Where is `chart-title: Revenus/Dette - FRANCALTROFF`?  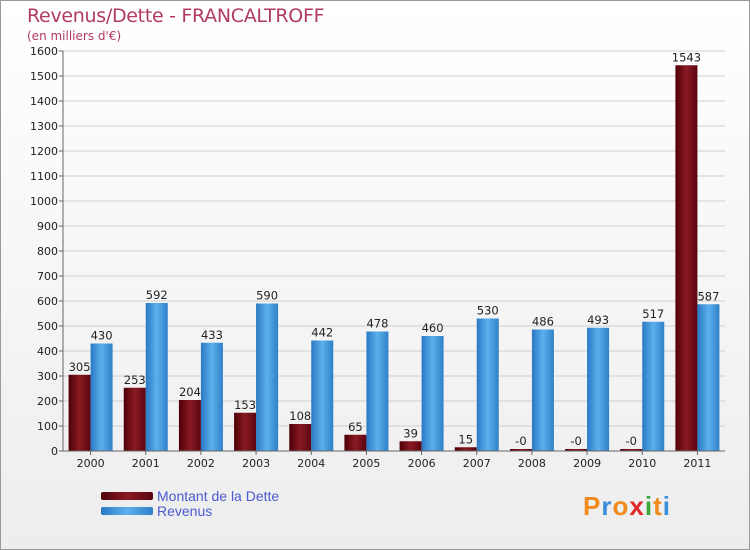
chart-title: Revenus/Dette - FRANCALTROFF is located at coordinates (176, 16).